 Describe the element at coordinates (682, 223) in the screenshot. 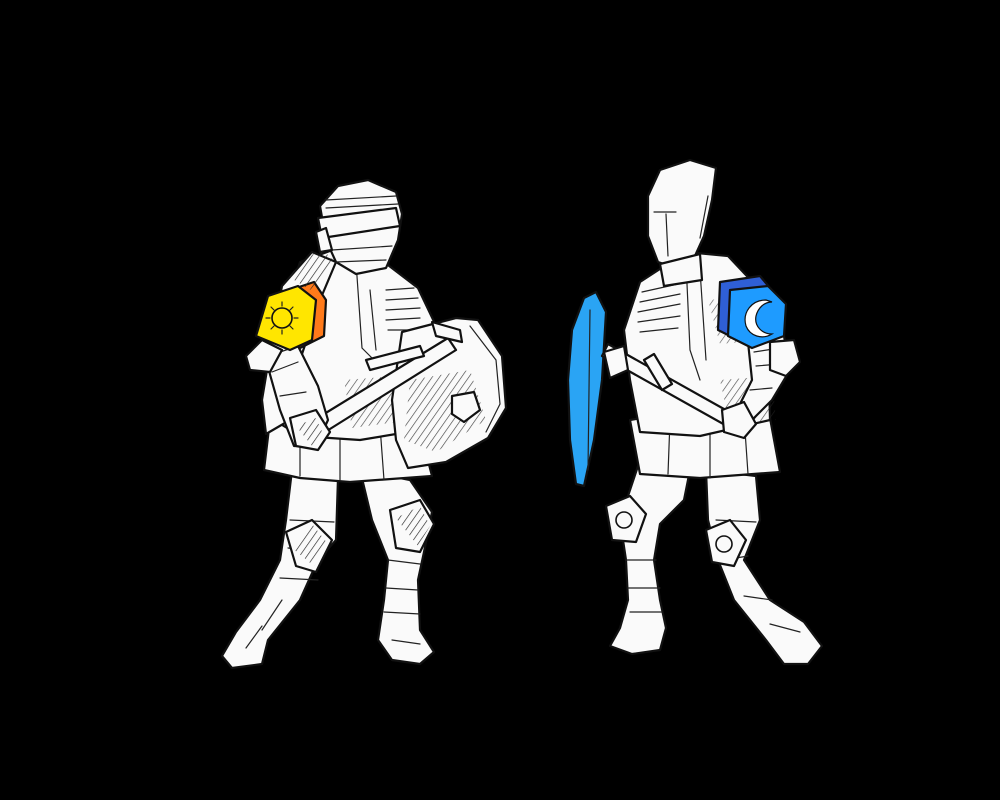

I see `knight-right-helmet` at that location.